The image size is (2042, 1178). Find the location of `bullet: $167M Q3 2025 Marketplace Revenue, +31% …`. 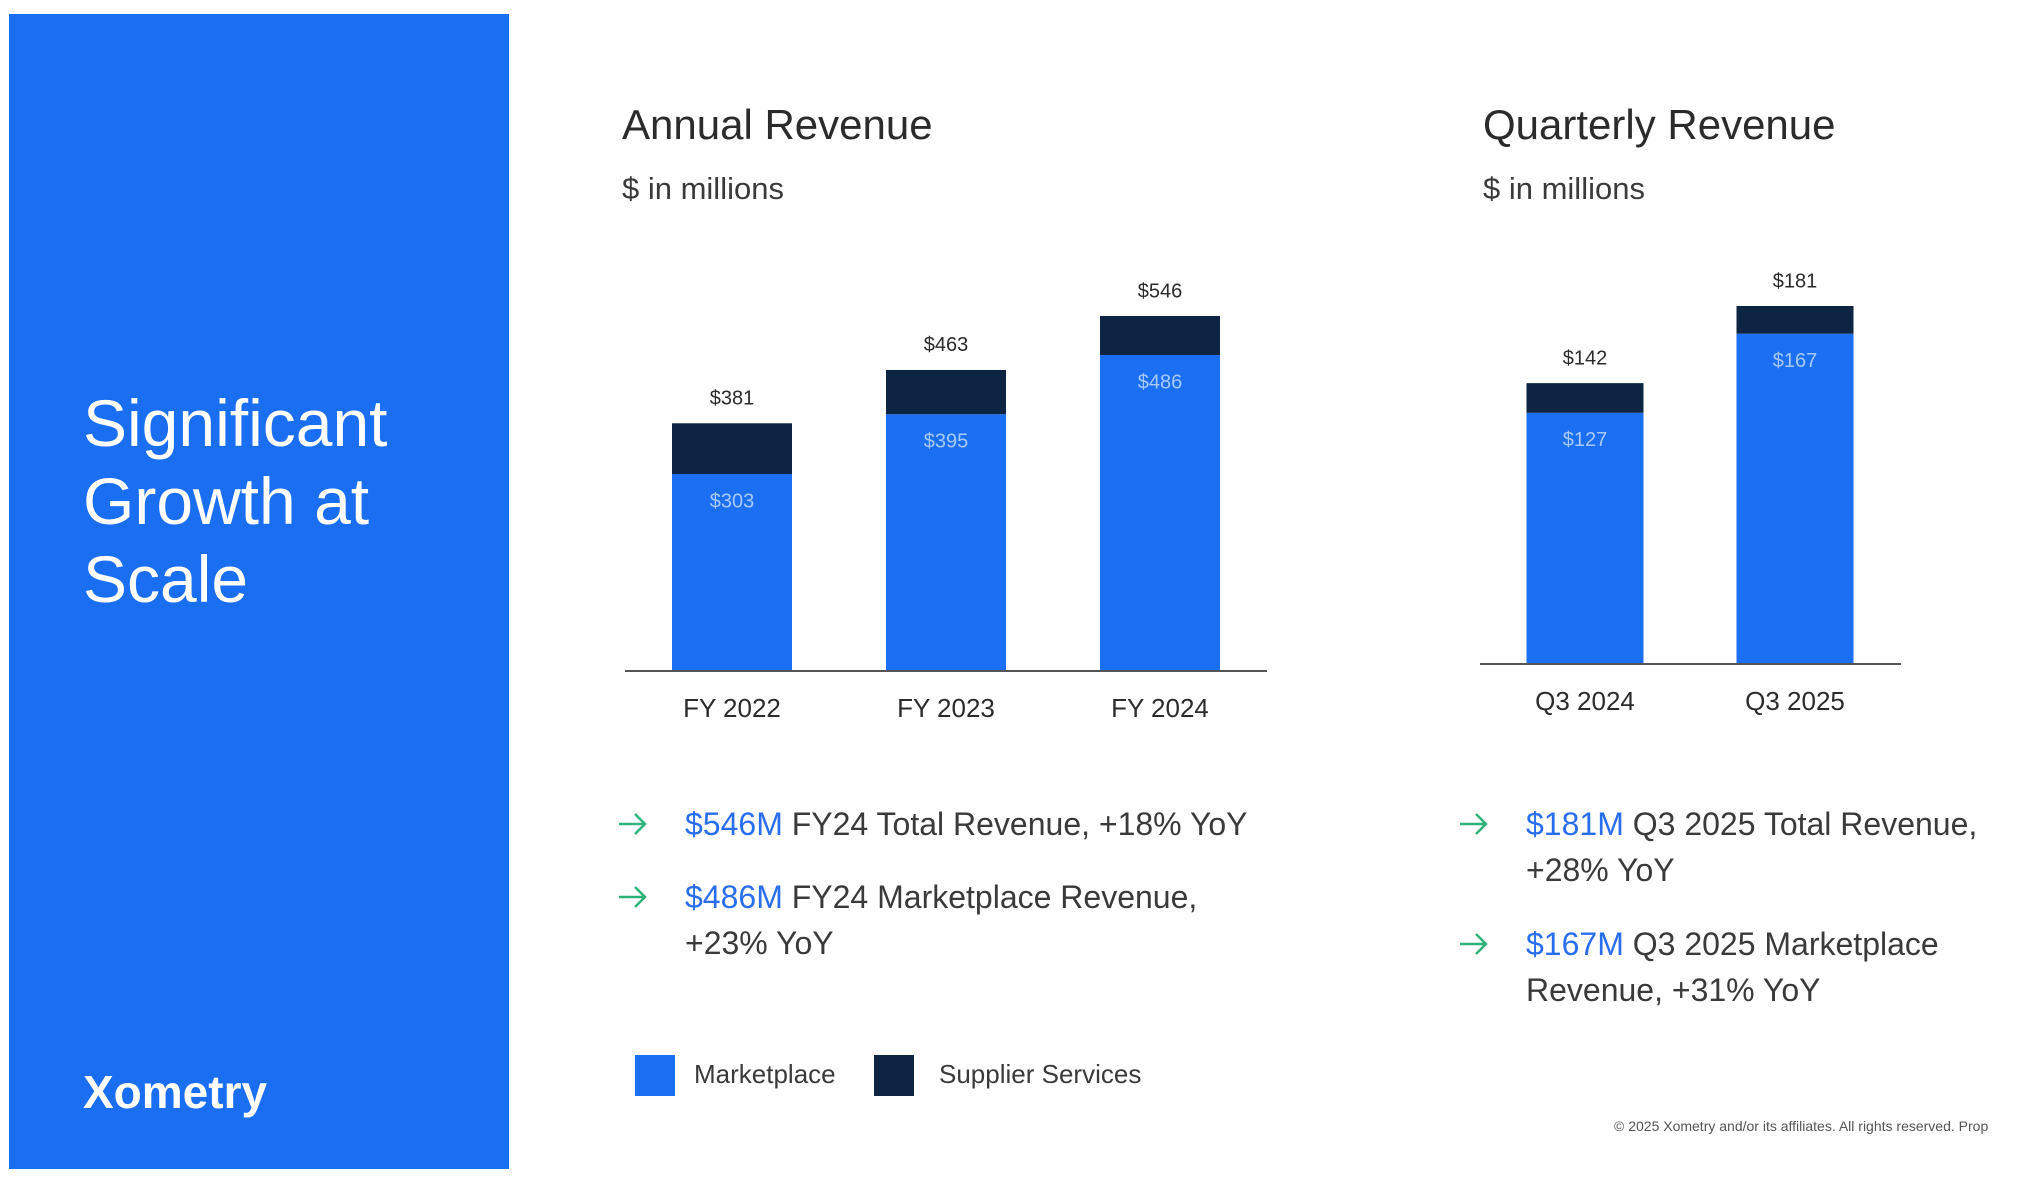

bullet: $167M Q3 2025 Marketplace Revenue, +31% … is located at coordinates (1776, 967).